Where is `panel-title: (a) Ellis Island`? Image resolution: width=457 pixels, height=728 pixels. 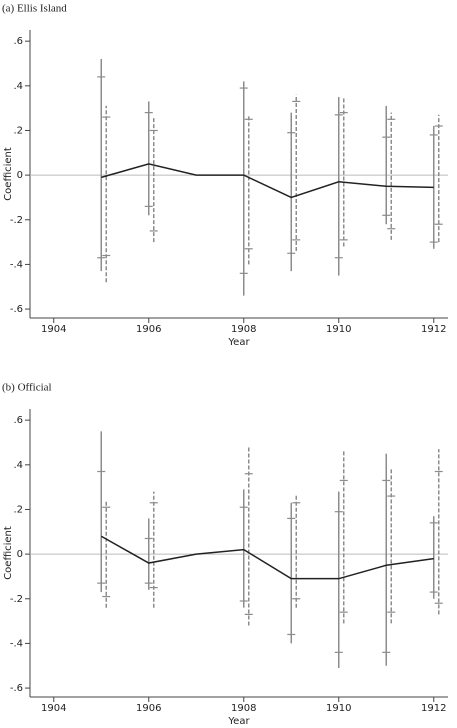
panel-title: (a) Ellis Island is located at coordinates (34, 9).